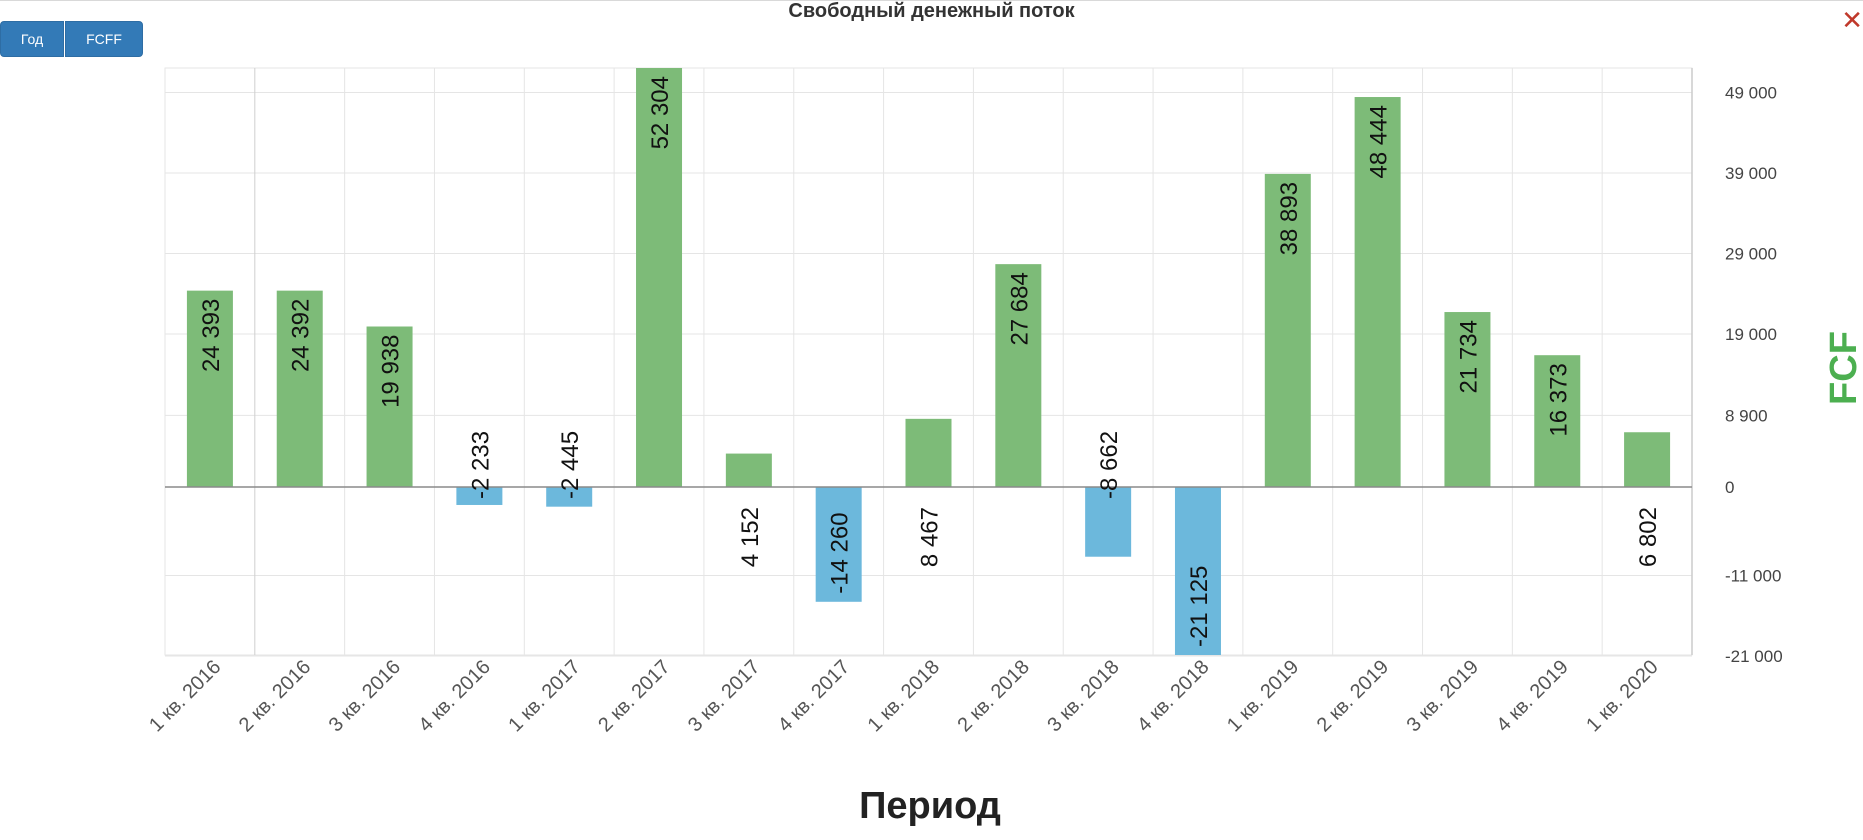 This screenshot has width=1863, height=840. What do you see at coordinates (544, 696) in the screenshot?
I see `x-tick-label: 1 кв. 2017` at bounding box center [544, 696].